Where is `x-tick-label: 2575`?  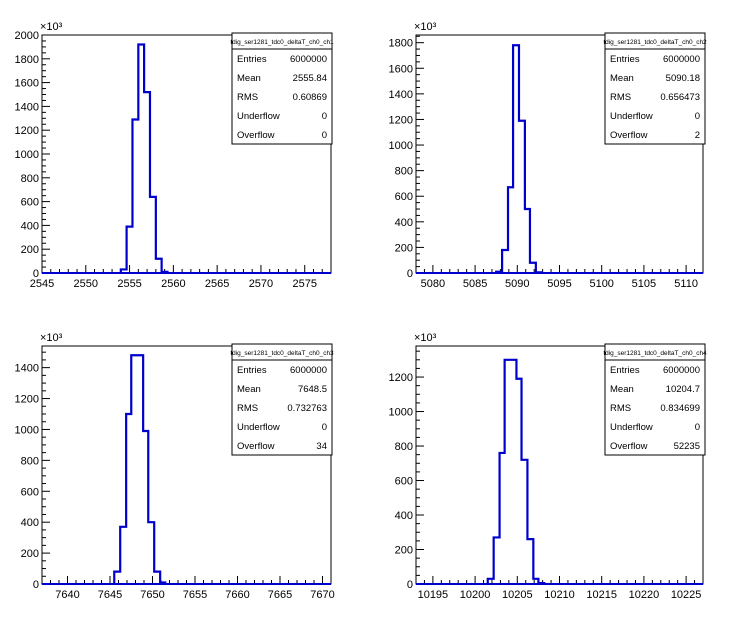
x-tick-label: 2575 is located at coordinates (304, 284).